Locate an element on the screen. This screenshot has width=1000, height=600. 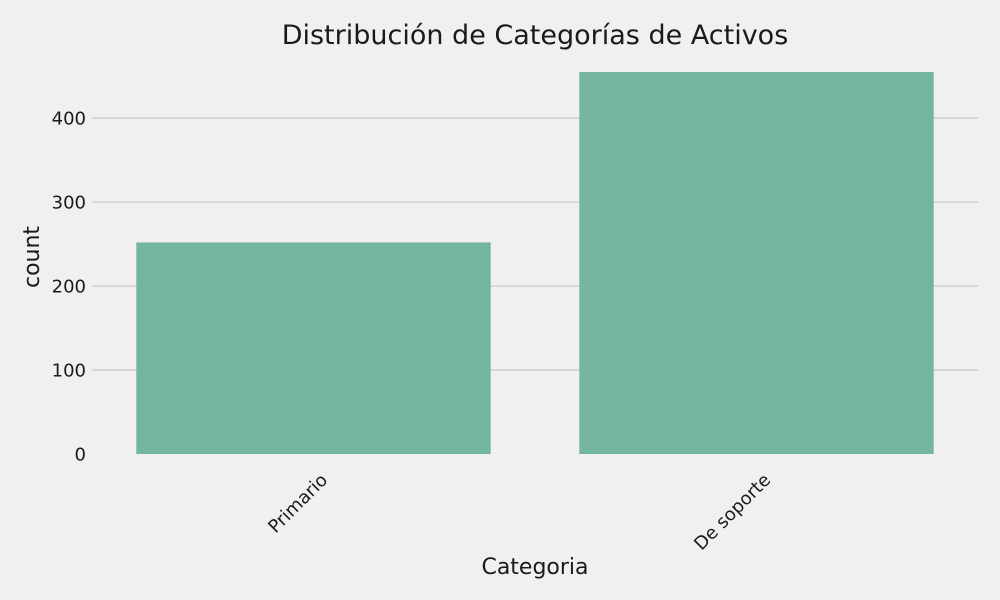
y-axis-label: count is located at coordinates (32, 257).